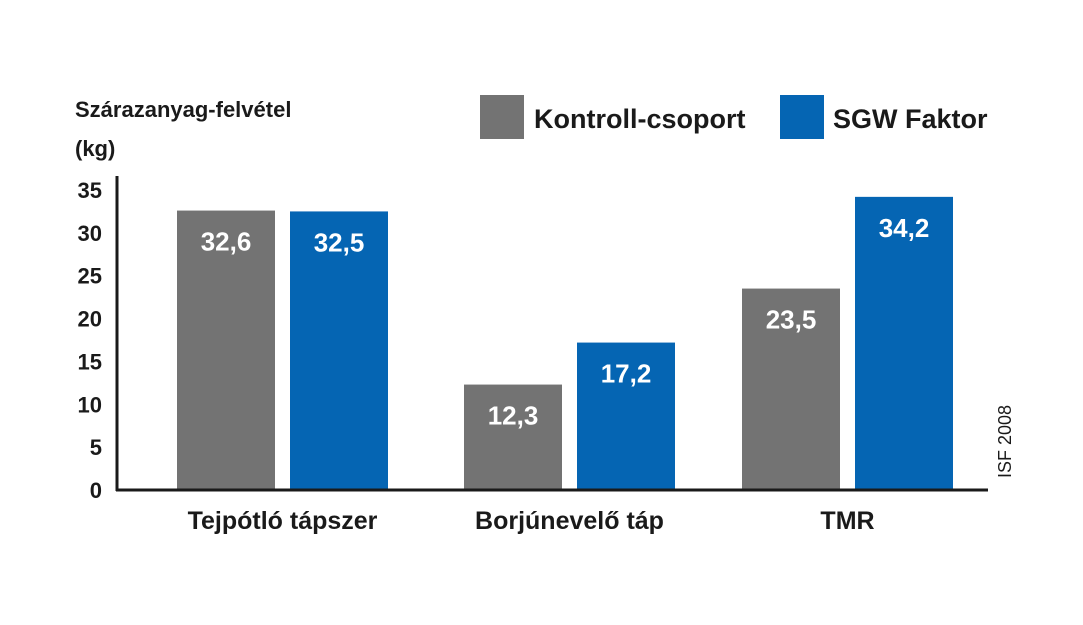 This screenshot has width=1083, height=625. Describe the element at coordinates (904, 228) in the screenshot. I see `data-label: 34,2` at that location.